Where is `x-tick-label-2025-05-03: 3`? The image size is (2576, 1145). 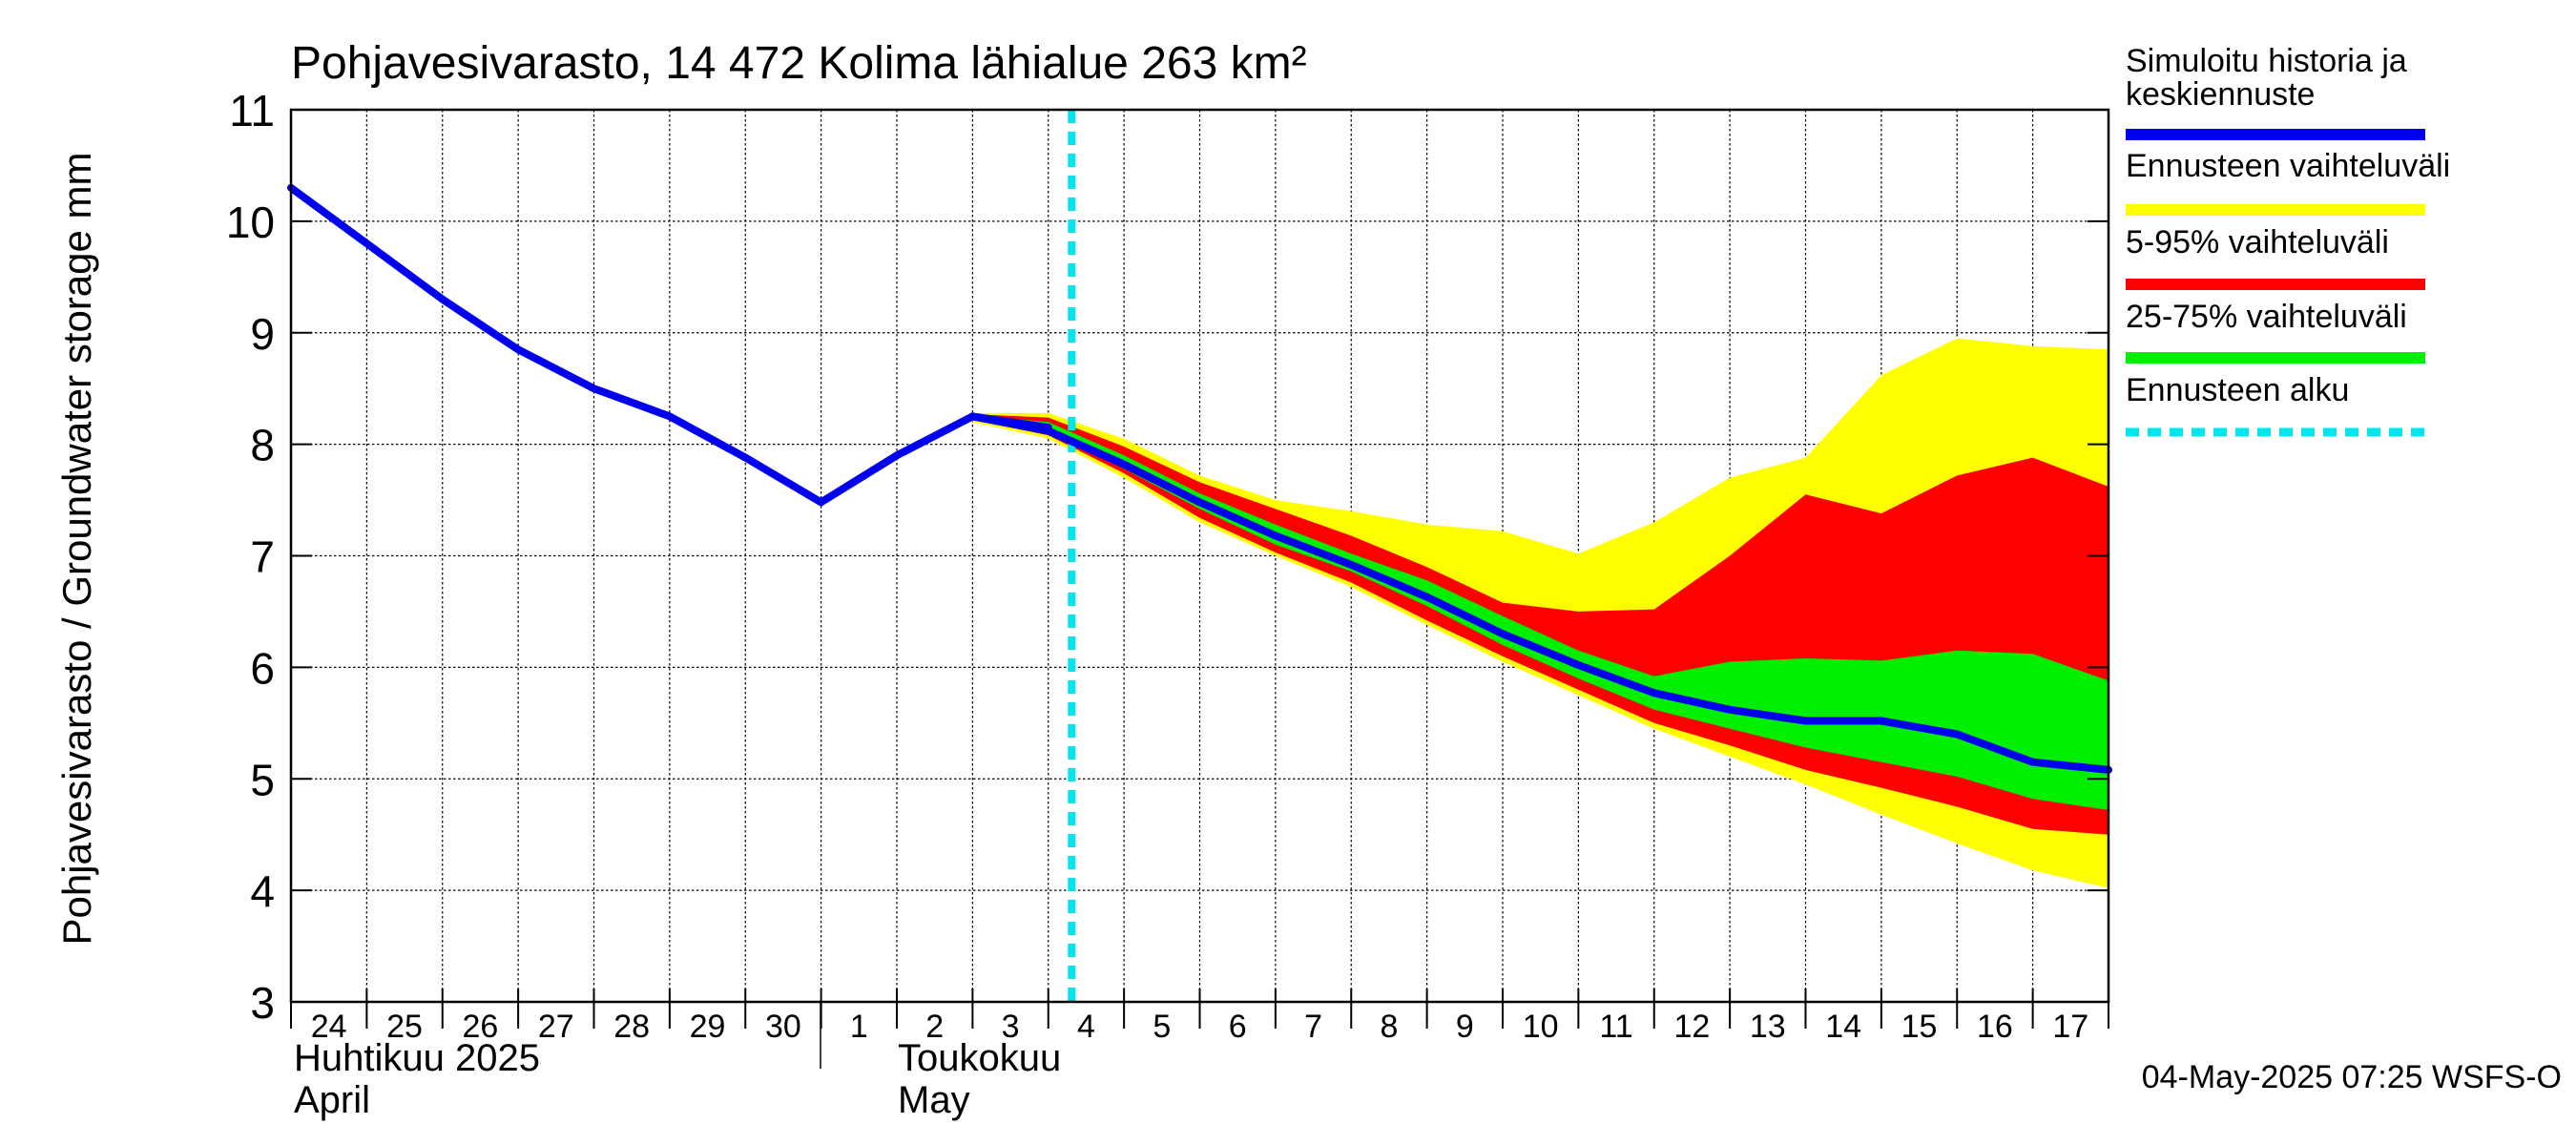
x-tick-label-2025-05-03: 3 is located at coordinates (1011, 1027).